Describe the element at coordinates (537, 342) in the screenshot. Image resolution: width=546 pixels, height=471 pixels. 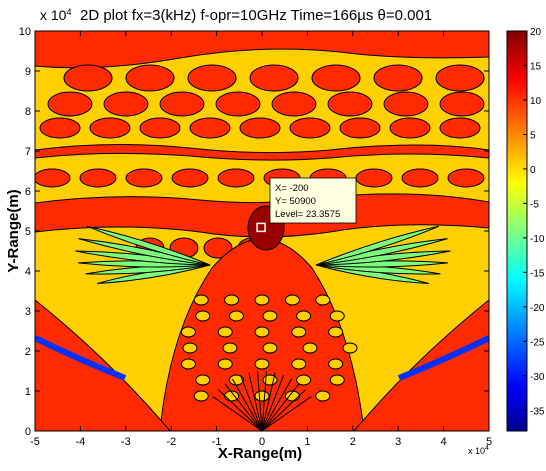
I see `colorbar-tick-label: -25` at that location.